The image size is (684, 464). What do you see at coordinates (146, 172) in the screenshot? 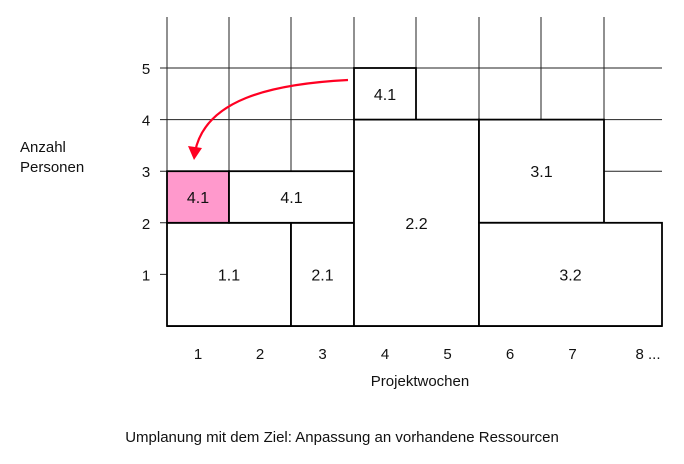
I see `y-tick-label: 3` at bounding box center [146, 172].